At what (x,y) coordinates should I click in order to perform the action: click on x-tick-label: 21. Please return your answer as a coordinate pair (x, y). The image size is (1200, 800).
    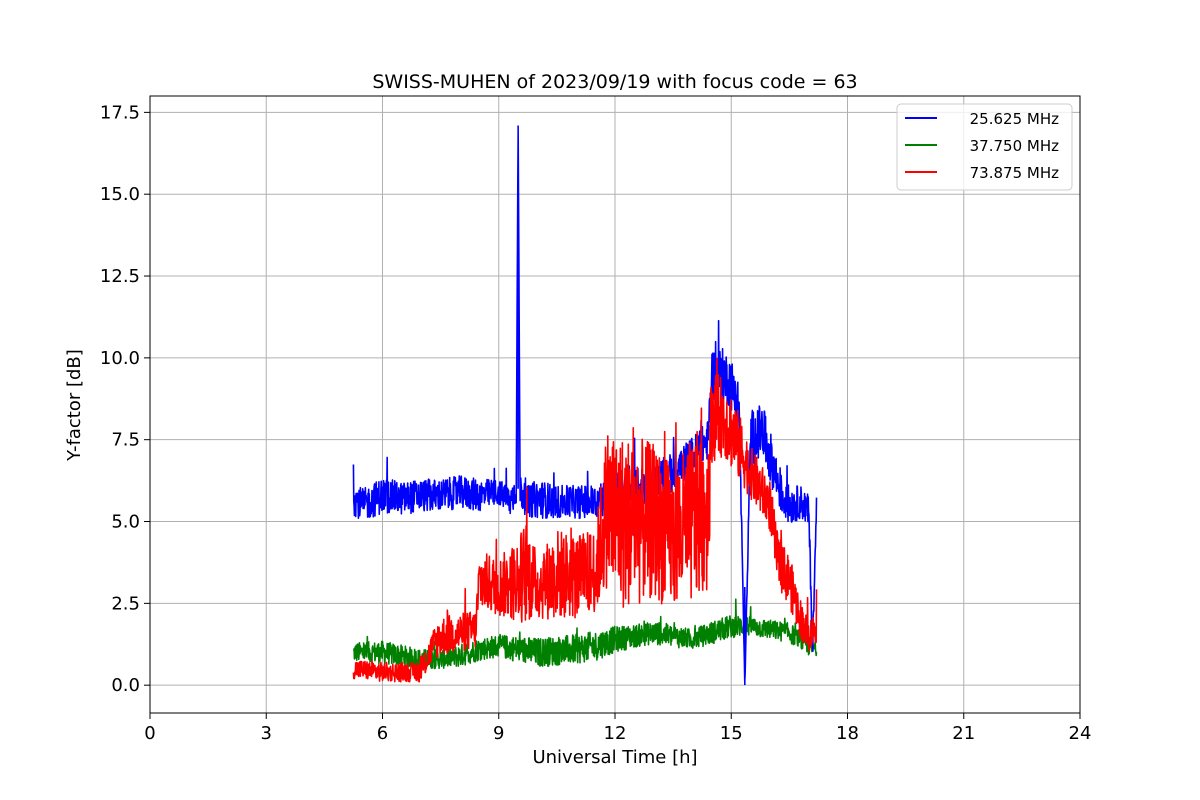
    Looking at the image, I should click on (963, 733).